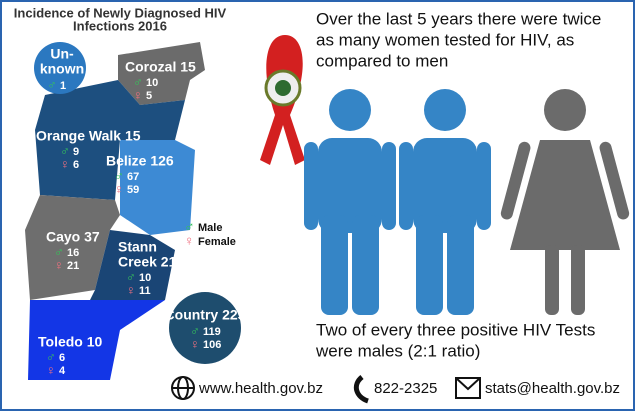 The image size is (635, 411). I want to click on cayo-region, so click(72, 247).